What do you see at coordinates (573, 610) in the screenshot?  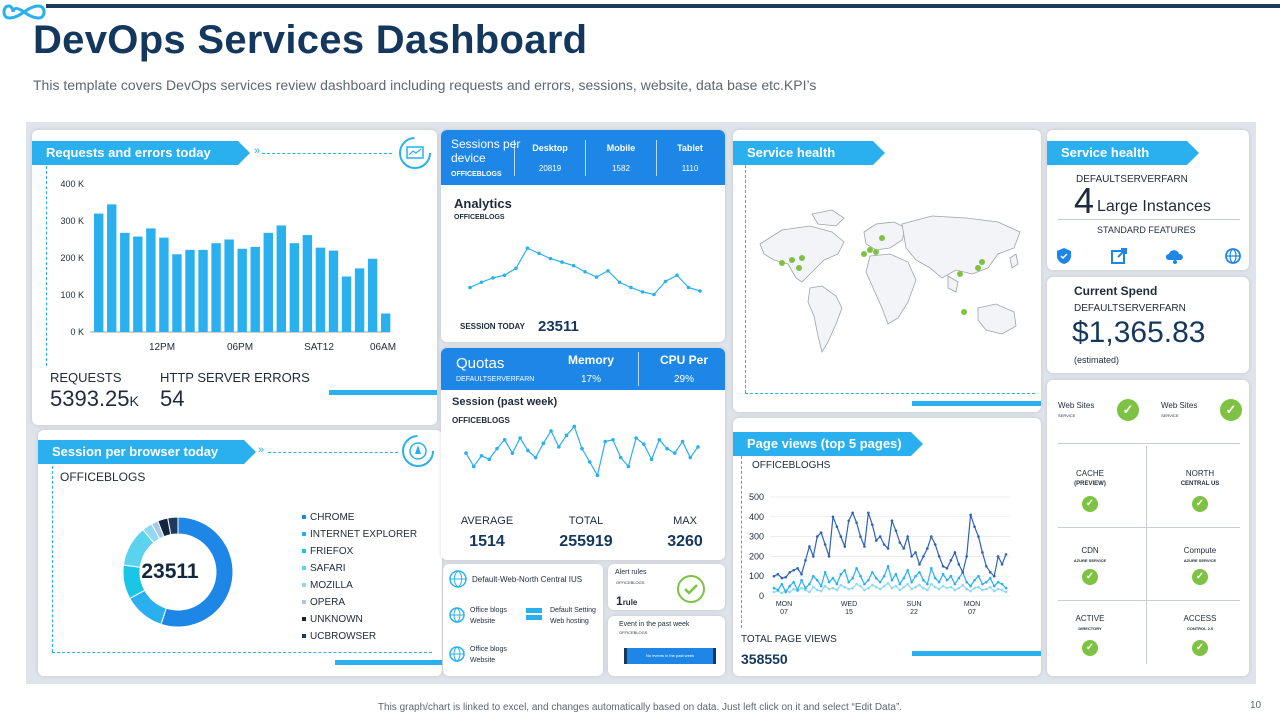 I see `web-item2: Default Setting` at bounding box center [573, 610].